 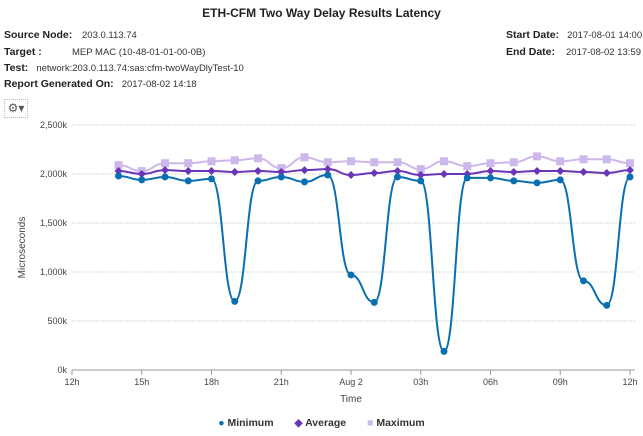 What do you see at coordinates (59, 84) in the screenshot?
I see `report-generated-label: Report Generated On:` at bounding box center [59, 84].